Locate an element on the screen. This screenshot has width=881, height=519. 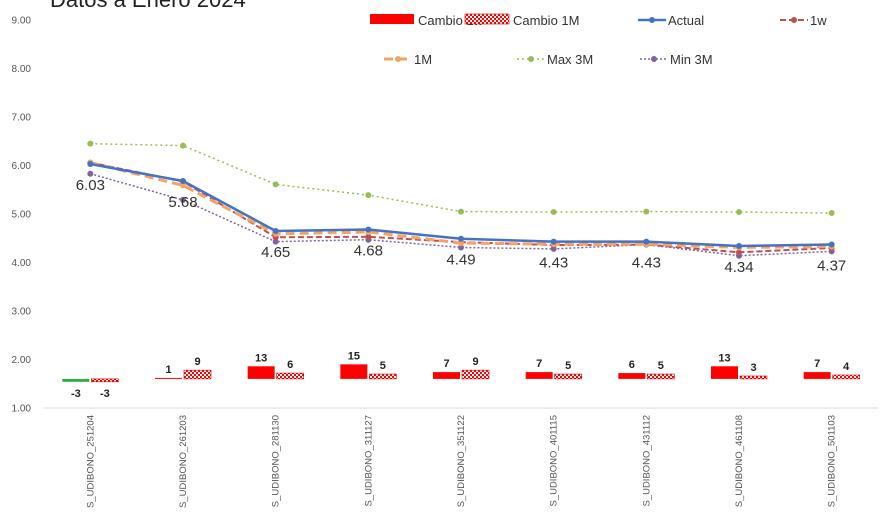
x-tick-label: S_UDIBONO_261203 is located at coordinates (183, 461).